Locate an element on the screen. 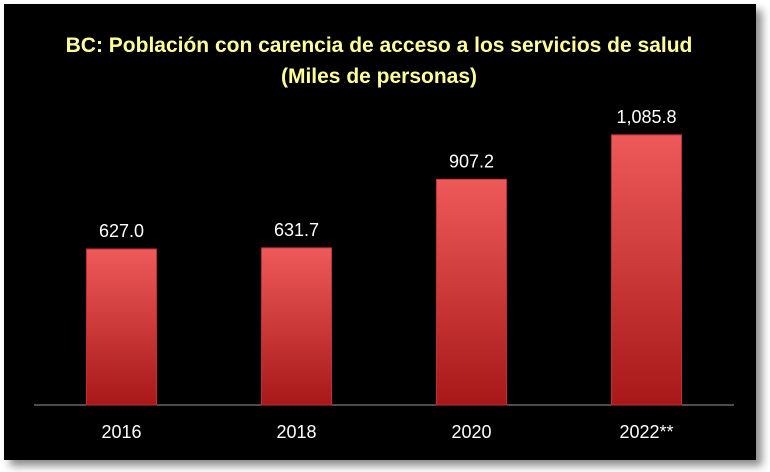  bar-2022 is located at coordinates (646, 270).